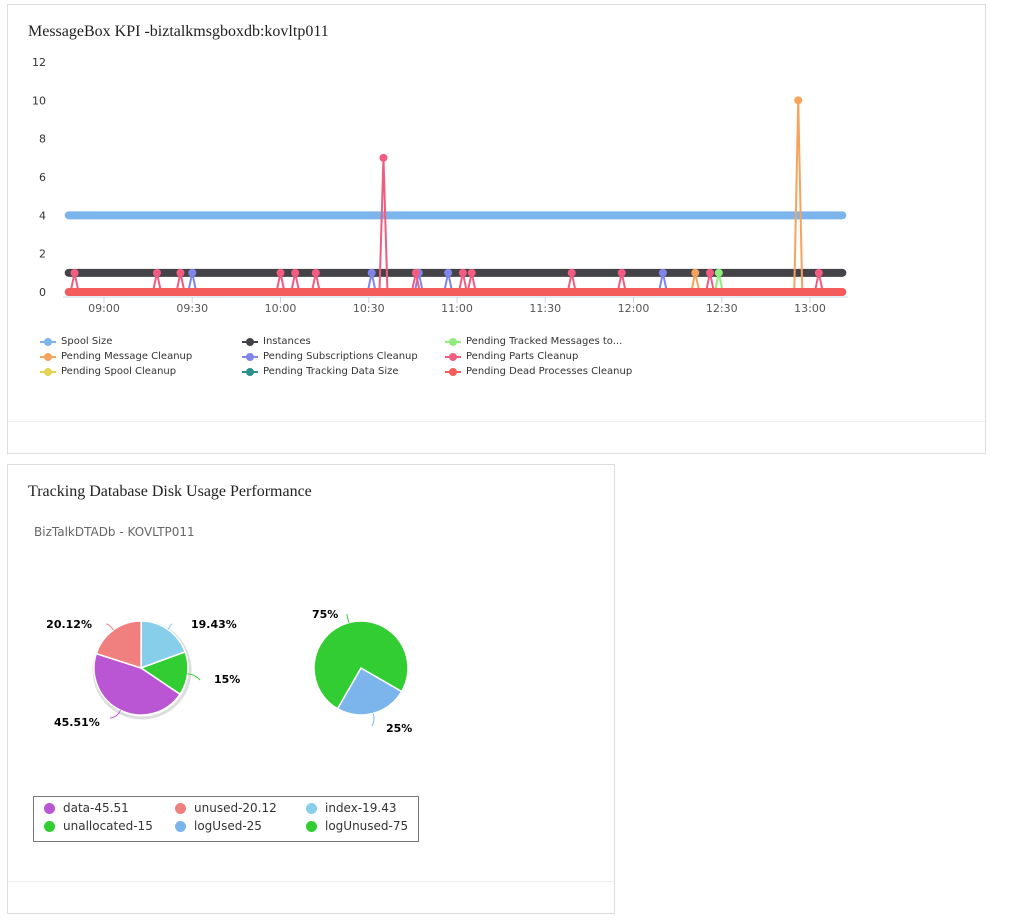  I want to click on pie-legend-item: logUnused-75, so click(357, 826).